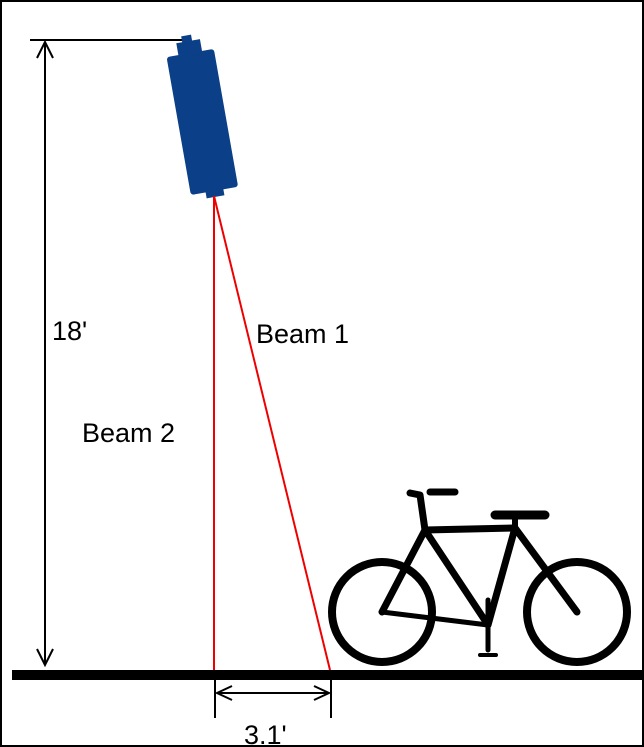 This screenshot has width=644, height=747. I want to click on sensor, so click(202, 116).